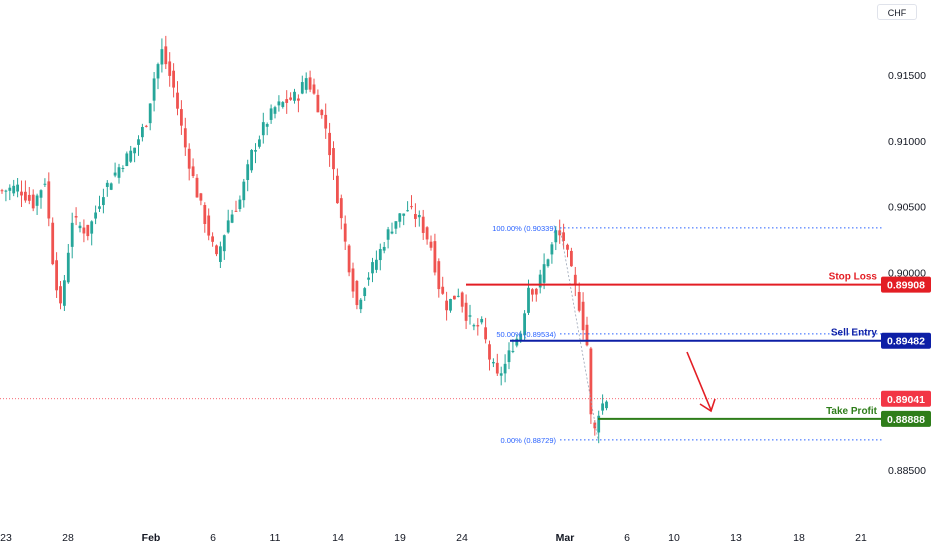  What do you see at coordinates (852, 411) in the screenshot?
I see `take-profit-label: Take Profit` at bounding box center [852, 411].